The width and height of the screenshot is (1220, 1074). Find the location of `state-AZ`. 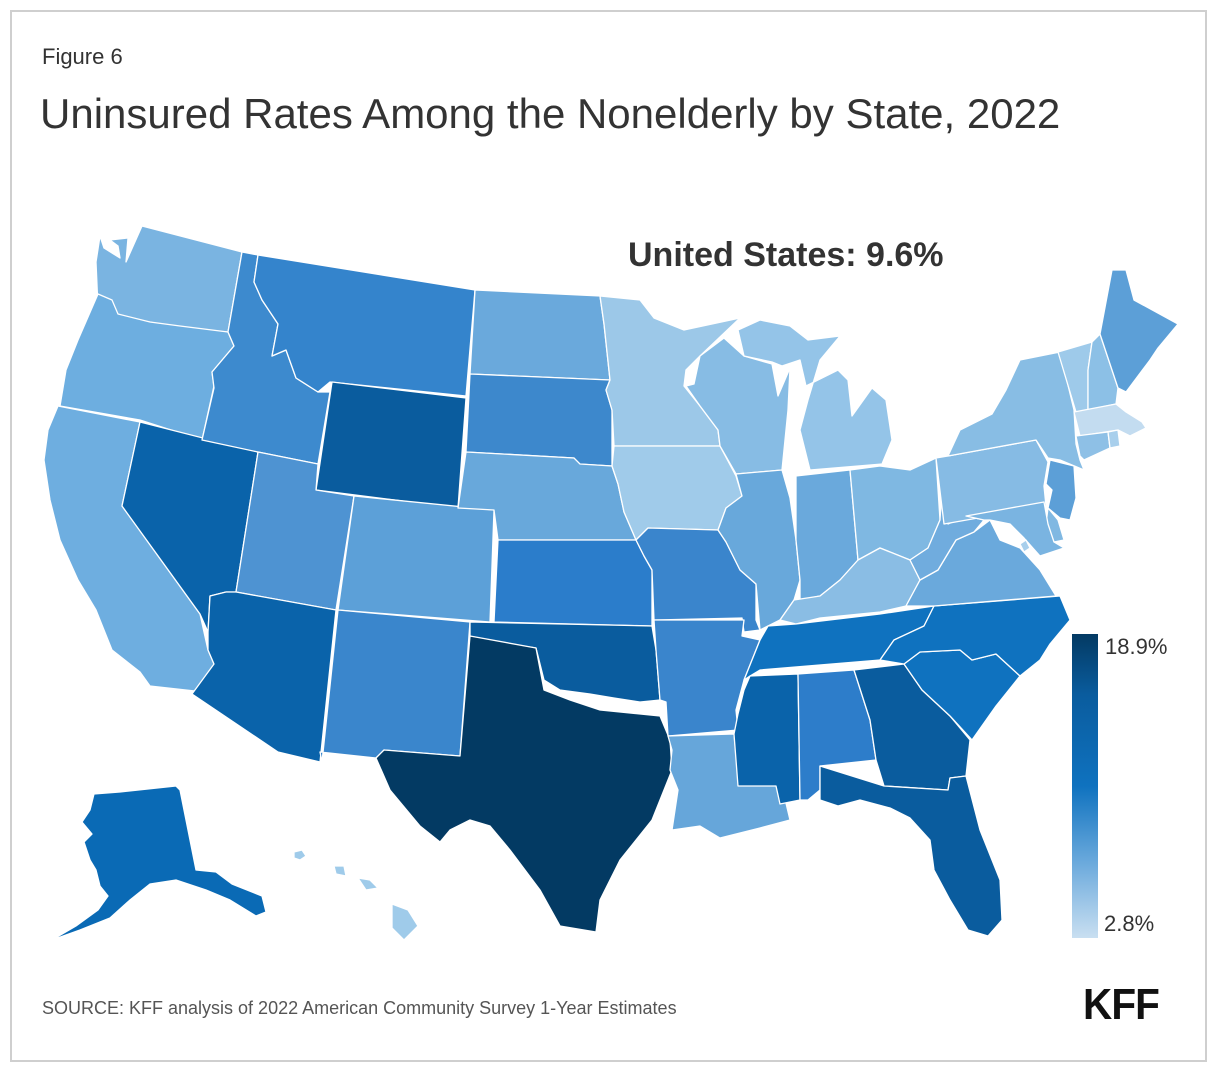

state-AZ is located at coordinates (264, 677).